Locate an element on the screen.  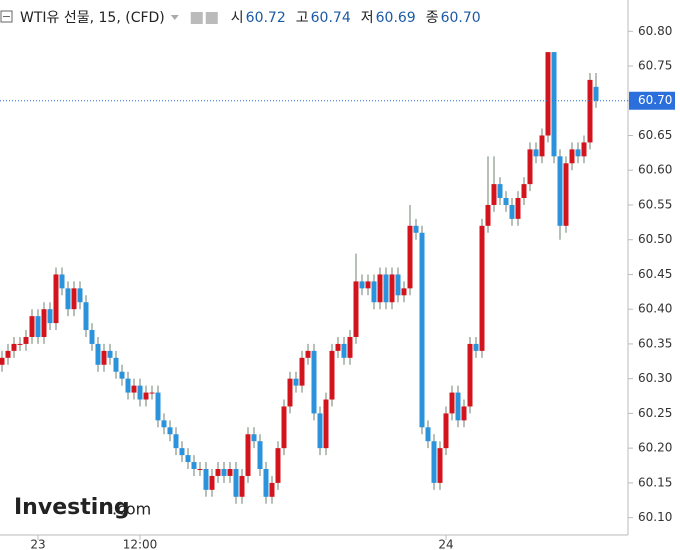
collapse-icon is located at coordinates (6, 16).